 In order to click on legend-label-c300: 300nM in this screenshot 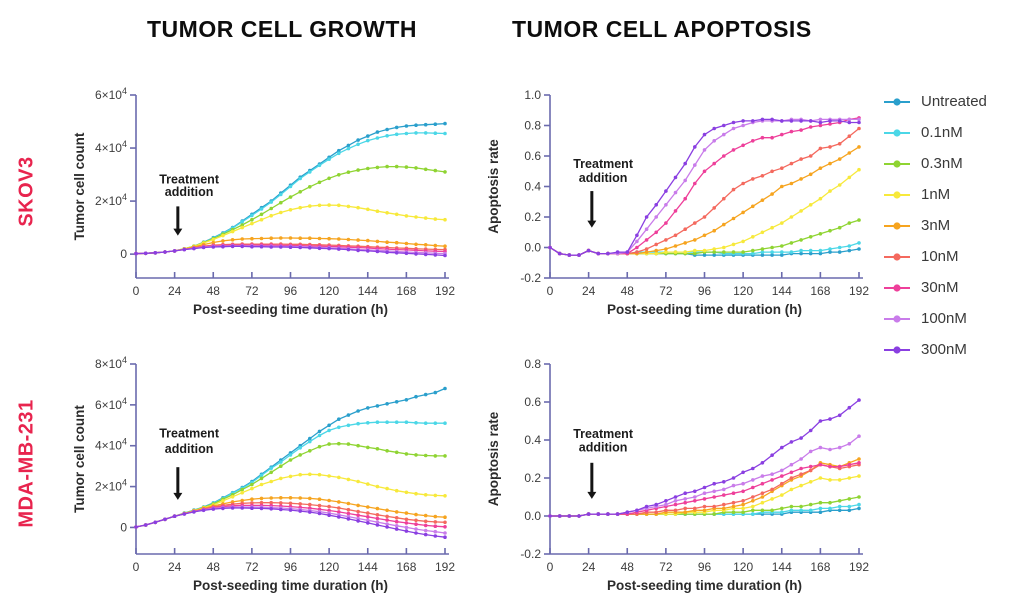, I will do `click(944, 349)`.